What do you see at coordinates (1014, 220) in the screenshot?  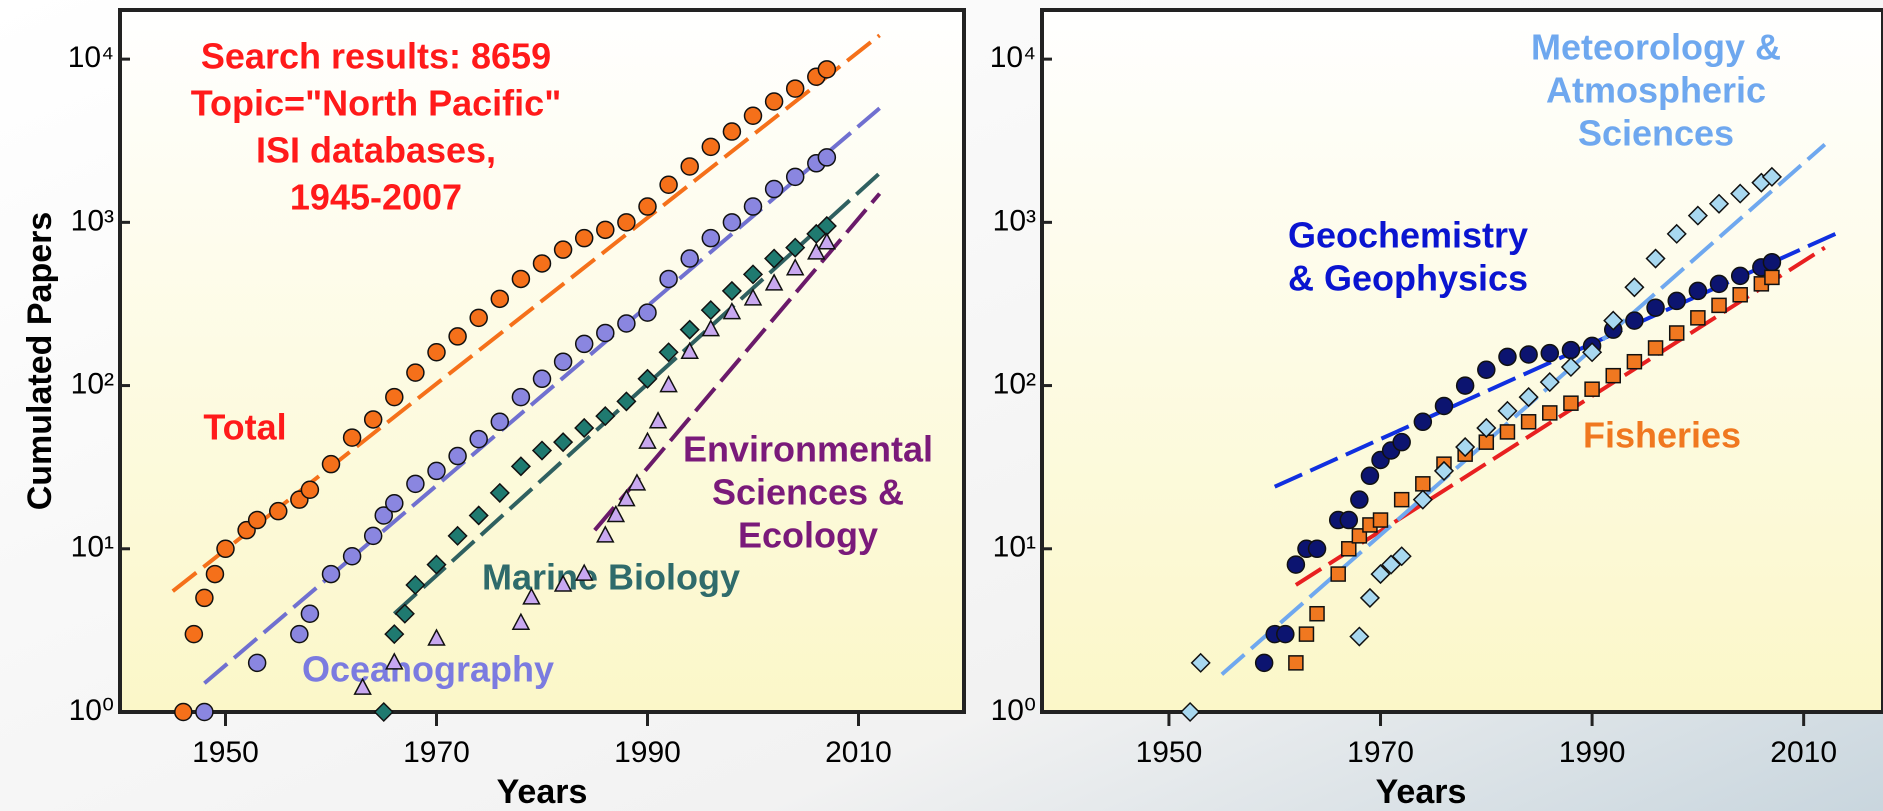 I see `y-tick-label: 10³` at bounding box center [1014, 220].